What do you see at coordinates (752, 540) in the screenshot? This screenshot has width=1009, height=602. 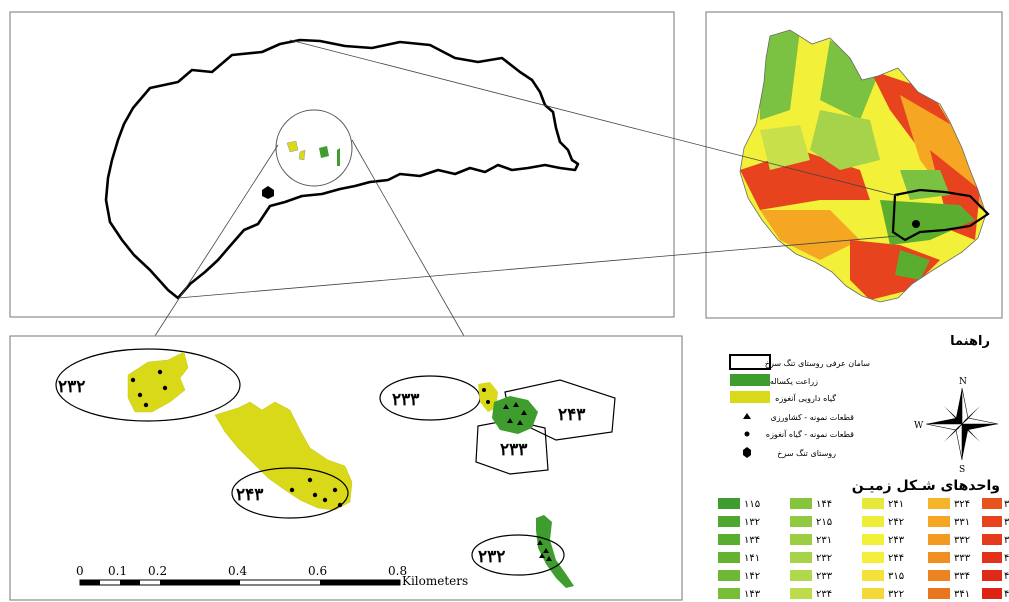 I see `landform-code: ۱۳۴` at bounding box center [752, 540].